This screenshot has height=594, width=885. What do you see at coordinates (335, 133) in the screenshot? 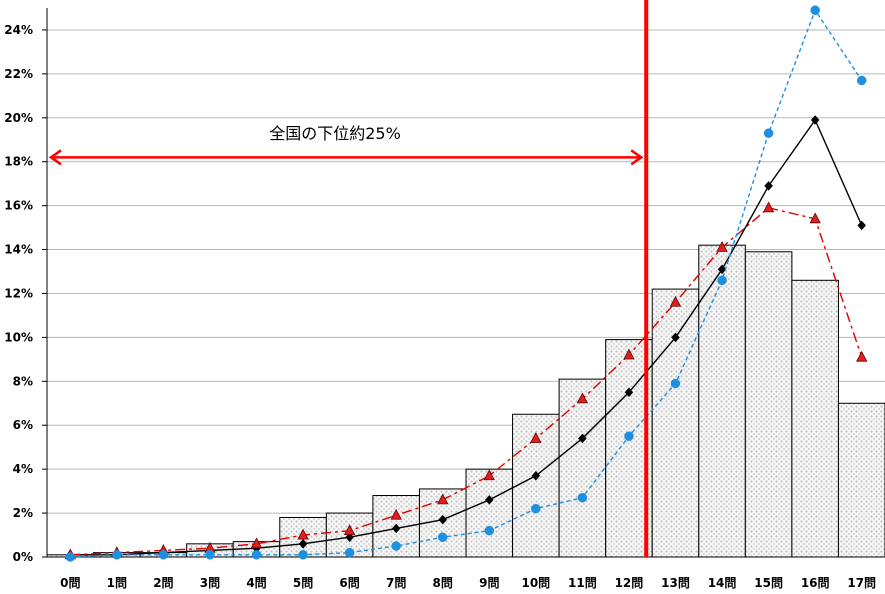
I see `annotation-text: 全国の下位約25%` at bounding box center [335, 133].